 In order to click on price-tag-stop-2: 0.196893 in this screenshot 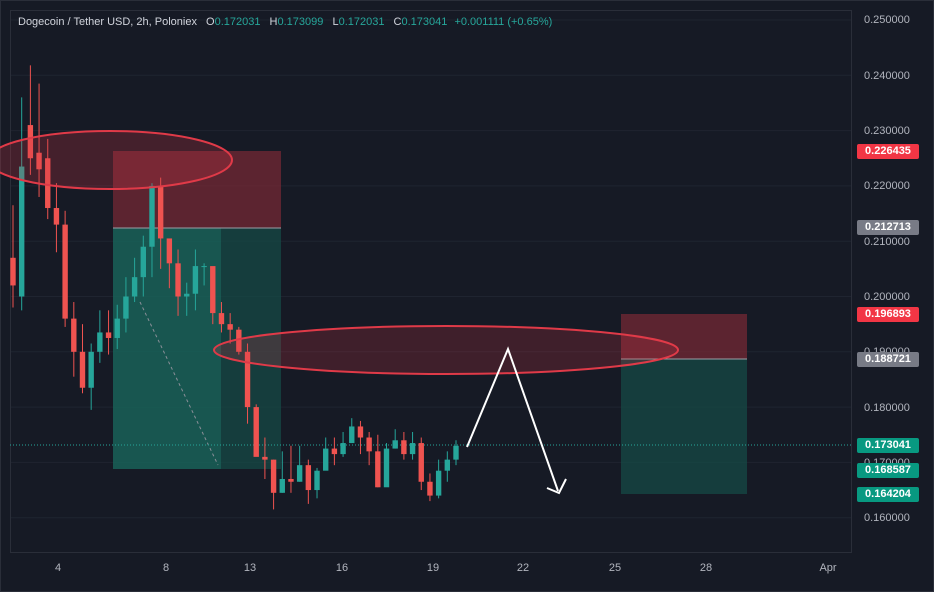, I will do `click(888, 314)`.